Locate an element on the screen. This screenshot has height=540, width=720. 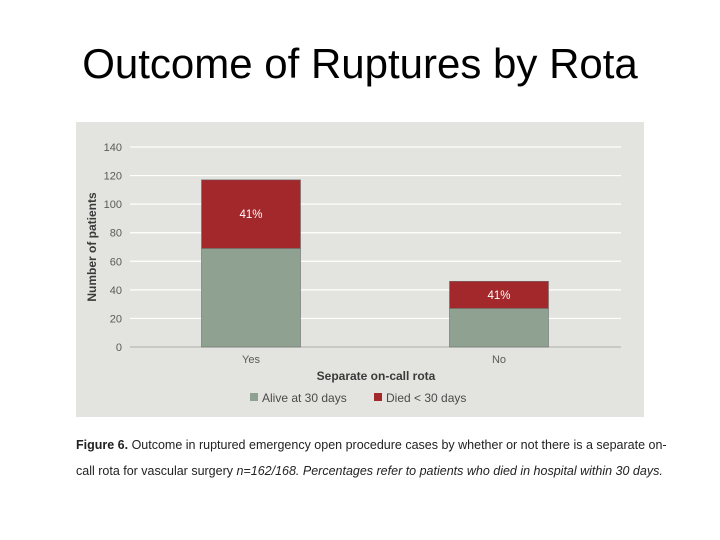
y-tick-label: 100 is located at coordinates (113, 205).